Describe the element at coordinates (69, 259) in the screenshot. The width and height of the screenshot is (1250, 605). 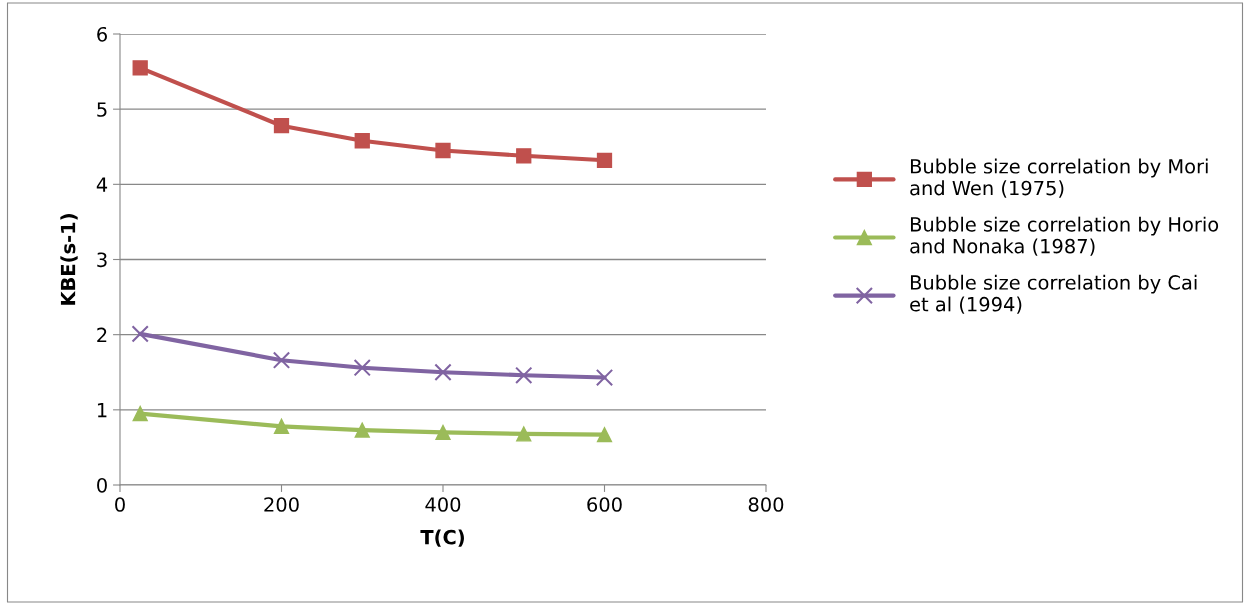
I see `y-axis-title: KBE(s-1)` at that location.